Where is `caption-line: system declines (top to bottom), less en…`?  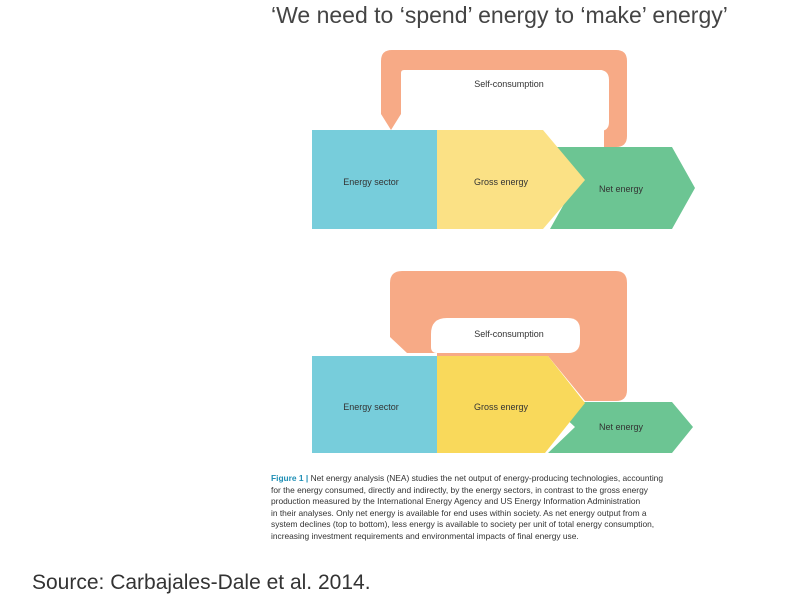
caption-line: system declines (top to bottom), less en… is located at coordinates (463, 524).